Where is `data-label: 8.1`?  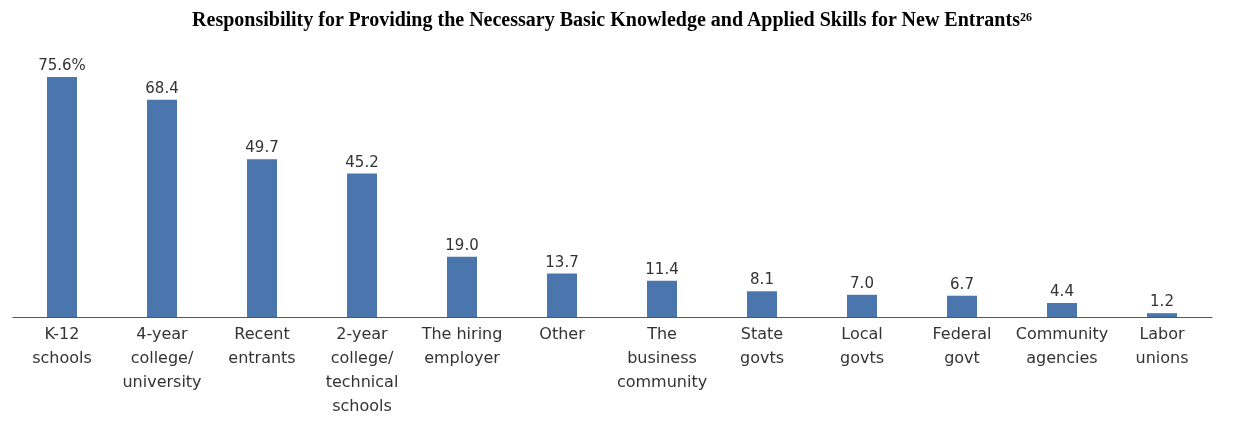
data-label: 8.1 is located at coordinates (762, 279).